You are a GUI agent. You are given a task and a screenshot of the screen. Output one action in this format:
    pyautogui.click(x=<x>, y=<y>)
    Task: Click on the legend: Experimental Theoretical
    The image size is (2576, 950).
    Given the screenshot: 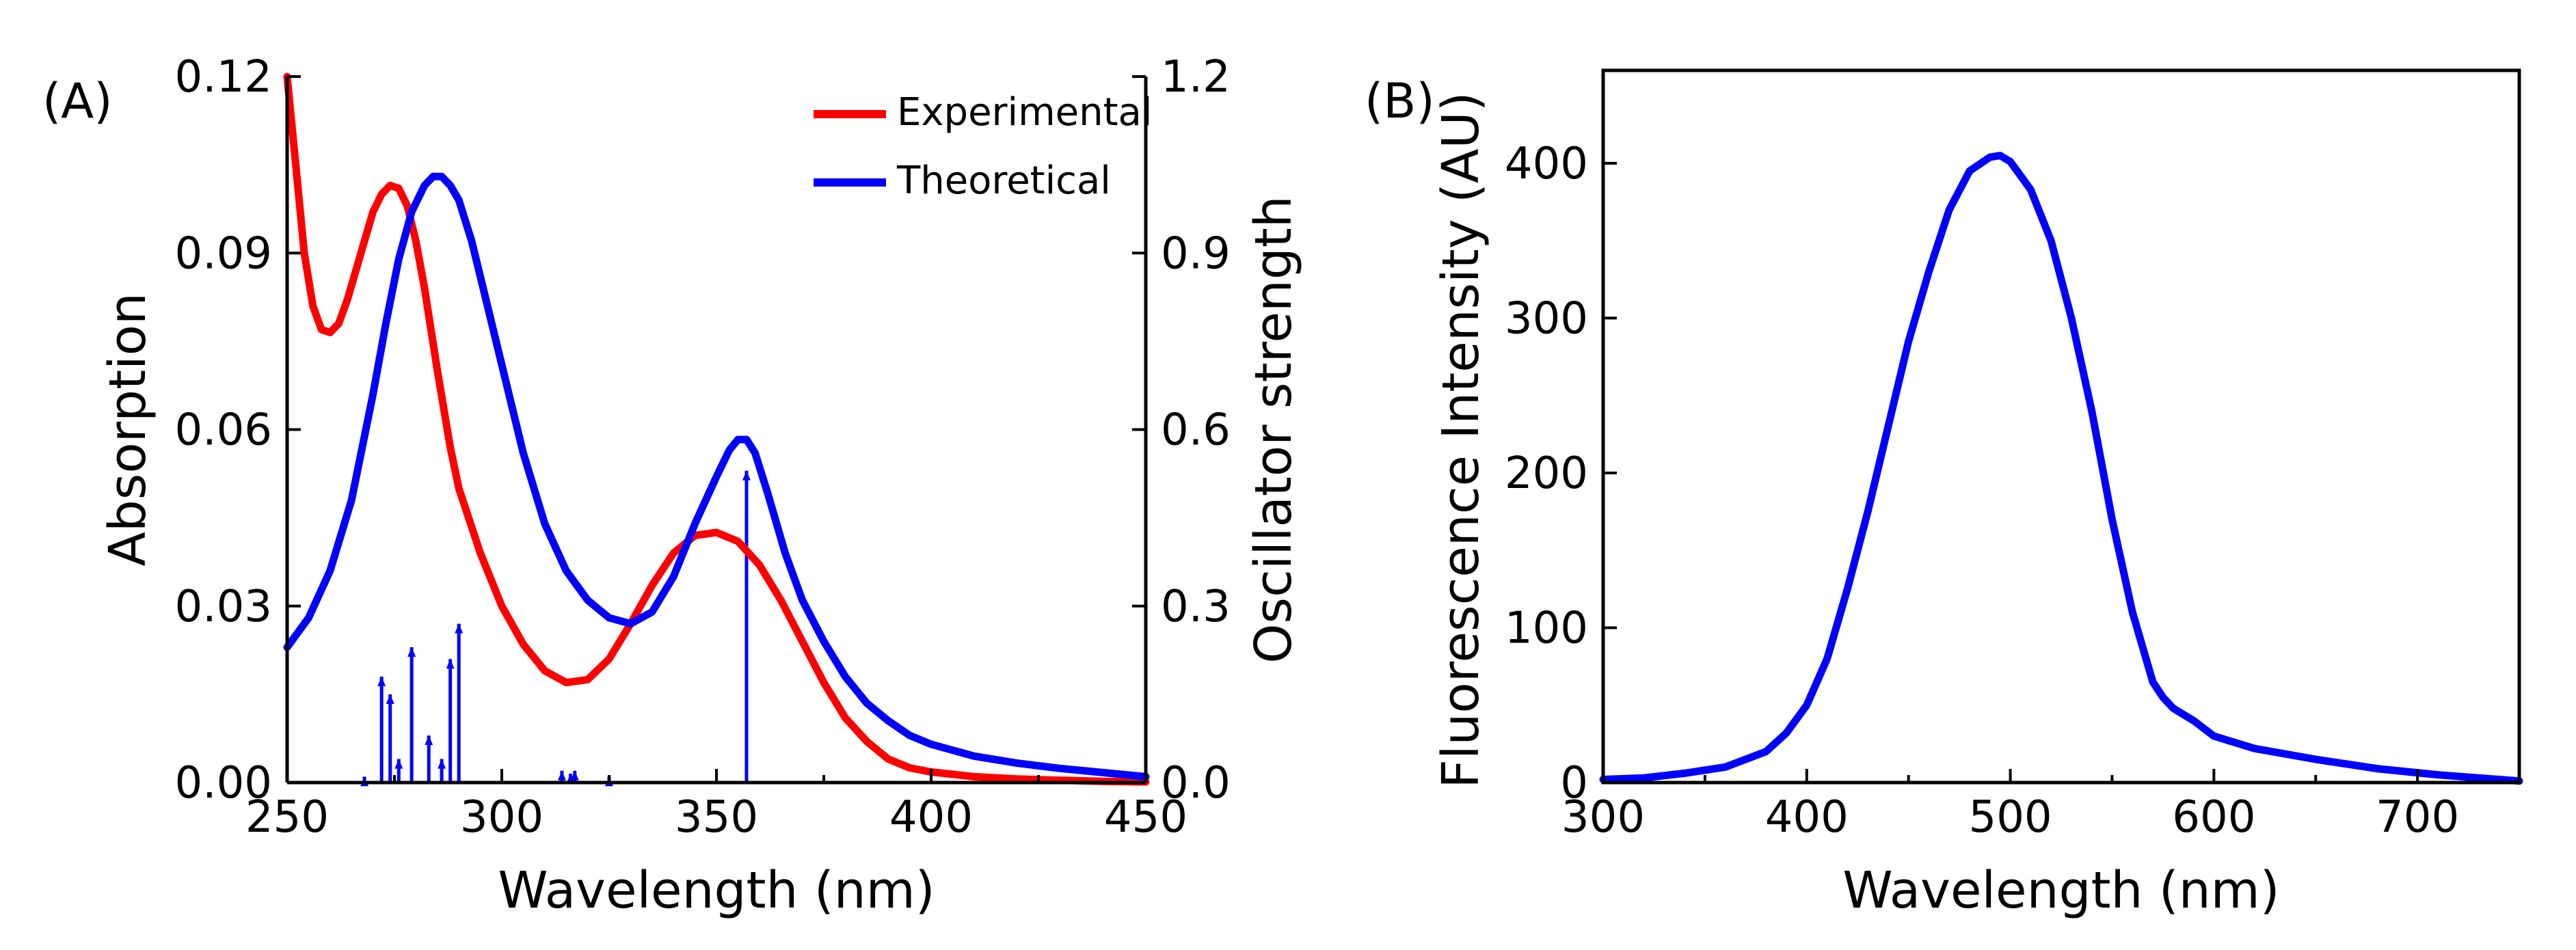 What is the action you would take?
    pyautogui.click(x=983, y=146)
    